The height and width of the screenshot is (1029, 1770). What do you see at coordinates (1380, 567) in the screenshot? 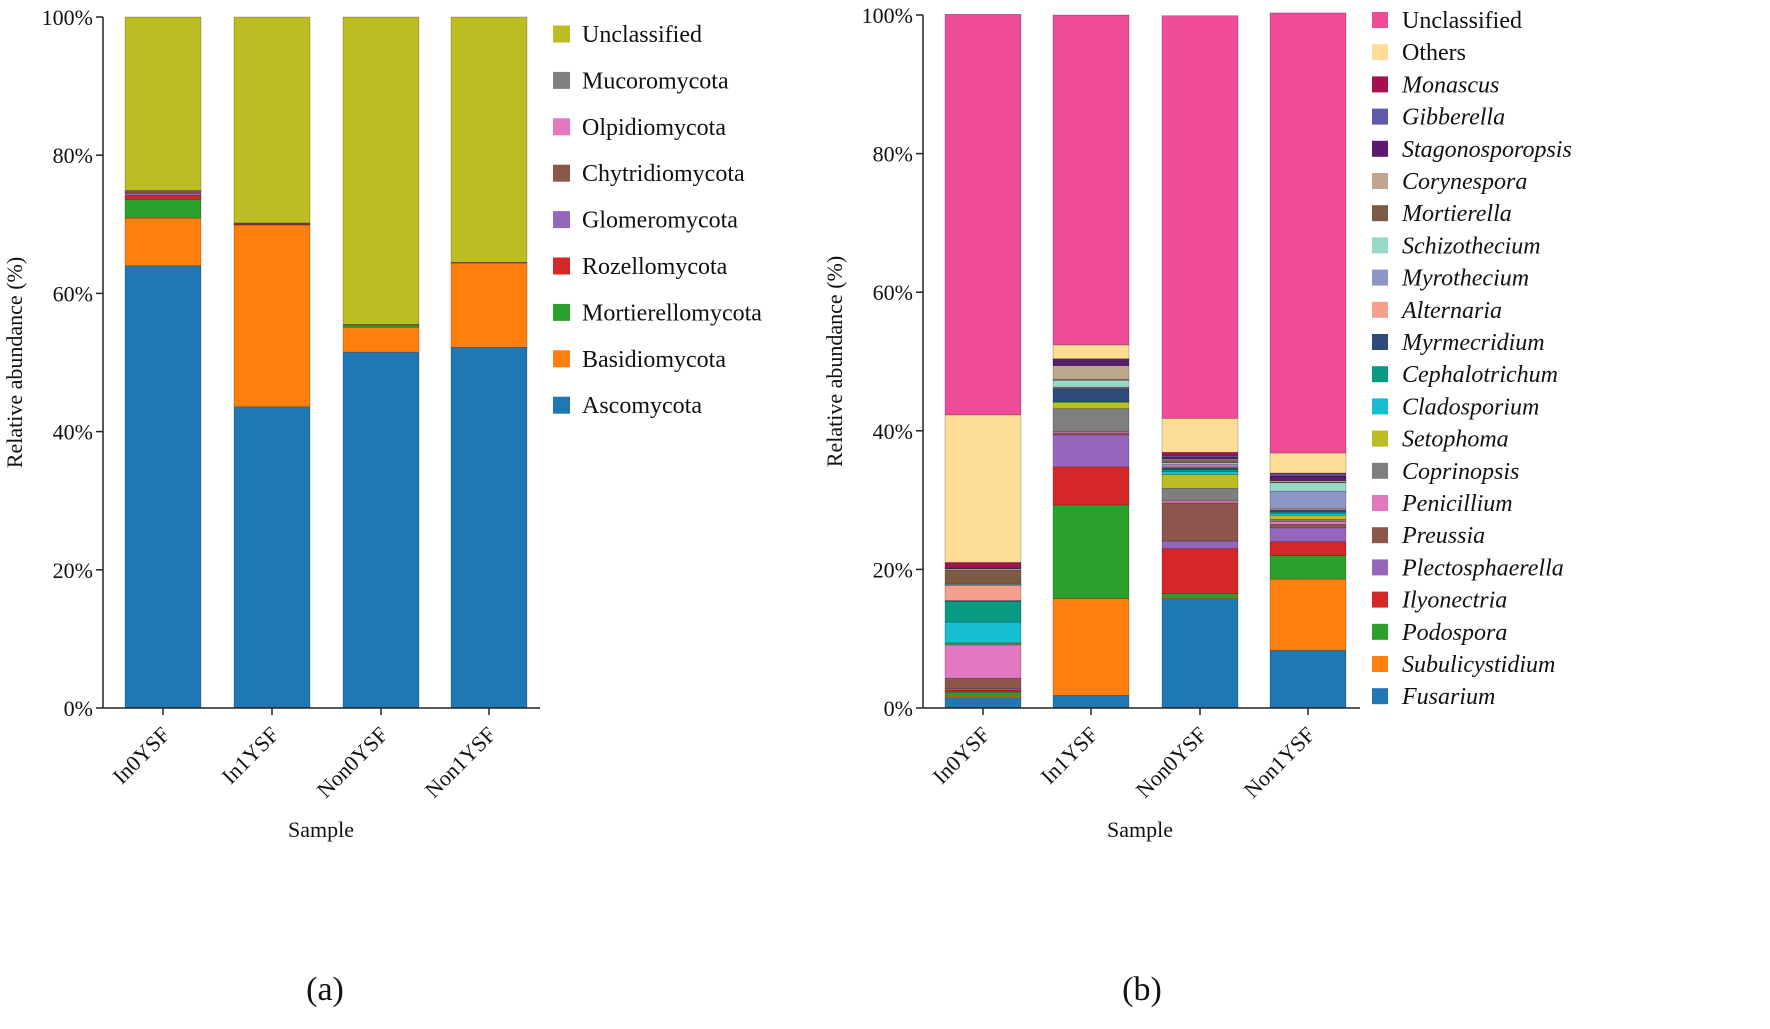
I see `legend-swatch-plectosphaerella` at bounding box center [1380, 567].